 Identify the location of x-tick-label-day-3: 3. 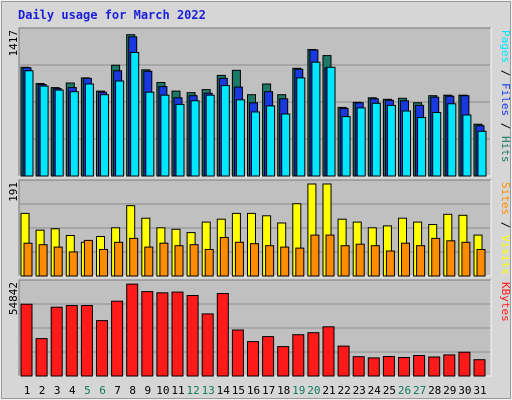
(57, 390).